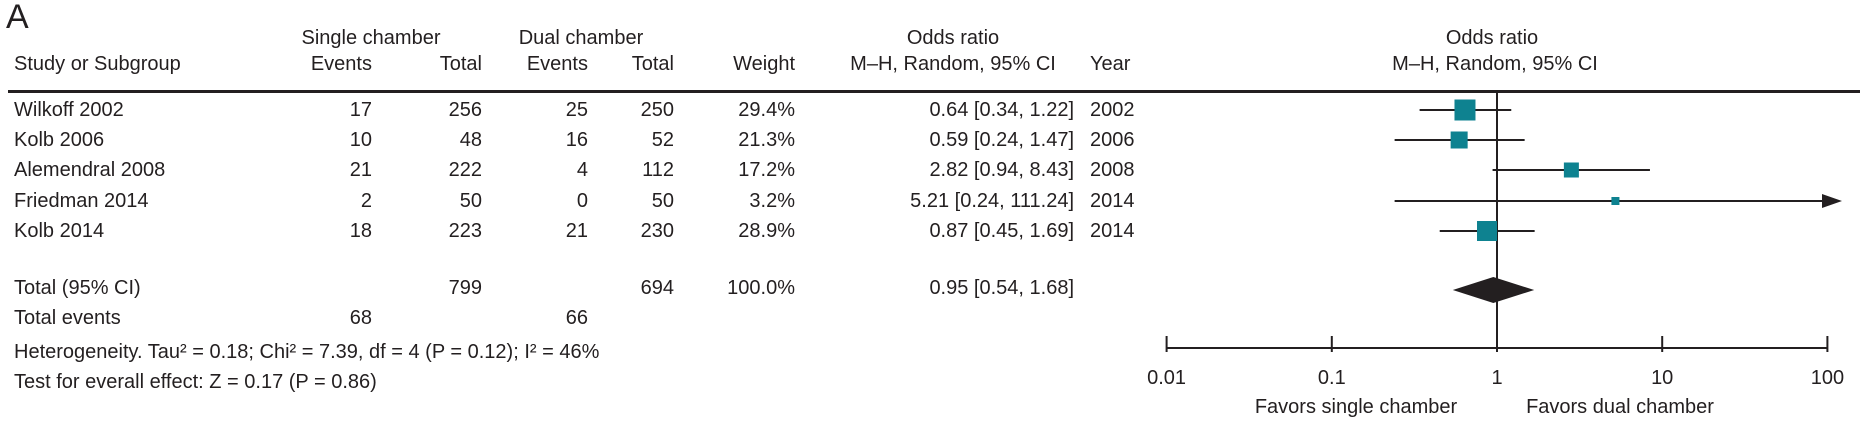 The image size is (1868, 440). Describe the element at coordinates (81, 201) in the screenshot. I see `study-name-cell: Friedman 2014` at that location.